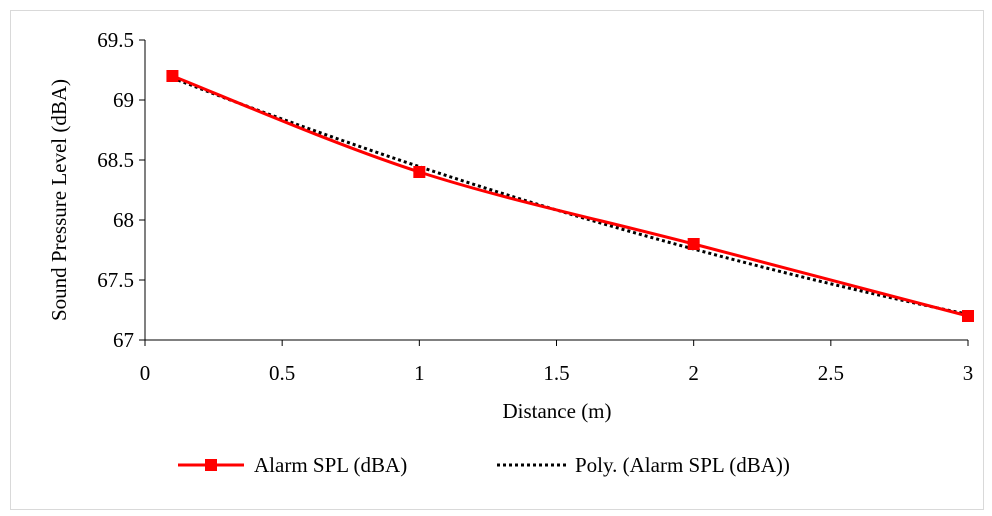 The height and width of the screenshot is (516, 992). Describe the element at coordinates (682, 465) in the screenshot. I see `legend-label: Poly. (Alarm SPL (dBA))` at that location.